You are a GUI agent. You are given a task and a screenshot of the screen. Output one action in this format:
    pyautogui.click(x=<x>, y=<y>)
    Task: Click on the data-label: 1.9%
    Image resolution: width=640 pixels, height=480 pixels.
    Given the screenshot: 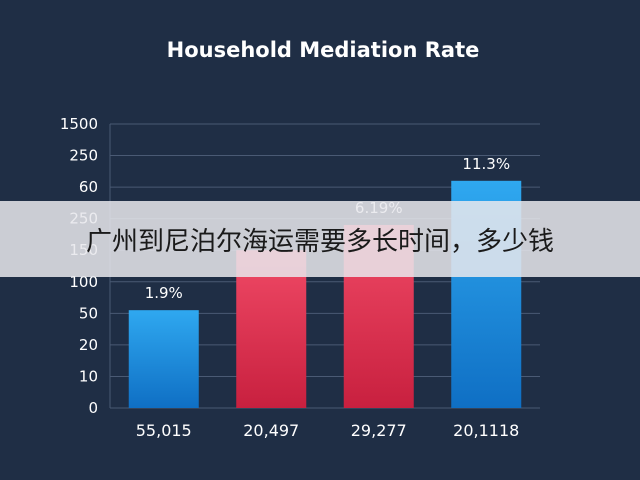 What is the action you would take?
    pyautogui.click(x=164, y=293)
    